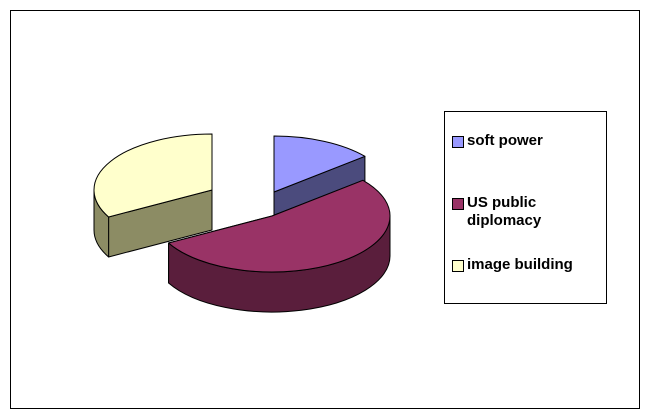 The image size is (654, 420). What do you see at coordinates (458, 204) in the screenshot?
I see `legend-swatch-us-public-diplomacy` at bounding box center [458, 204].